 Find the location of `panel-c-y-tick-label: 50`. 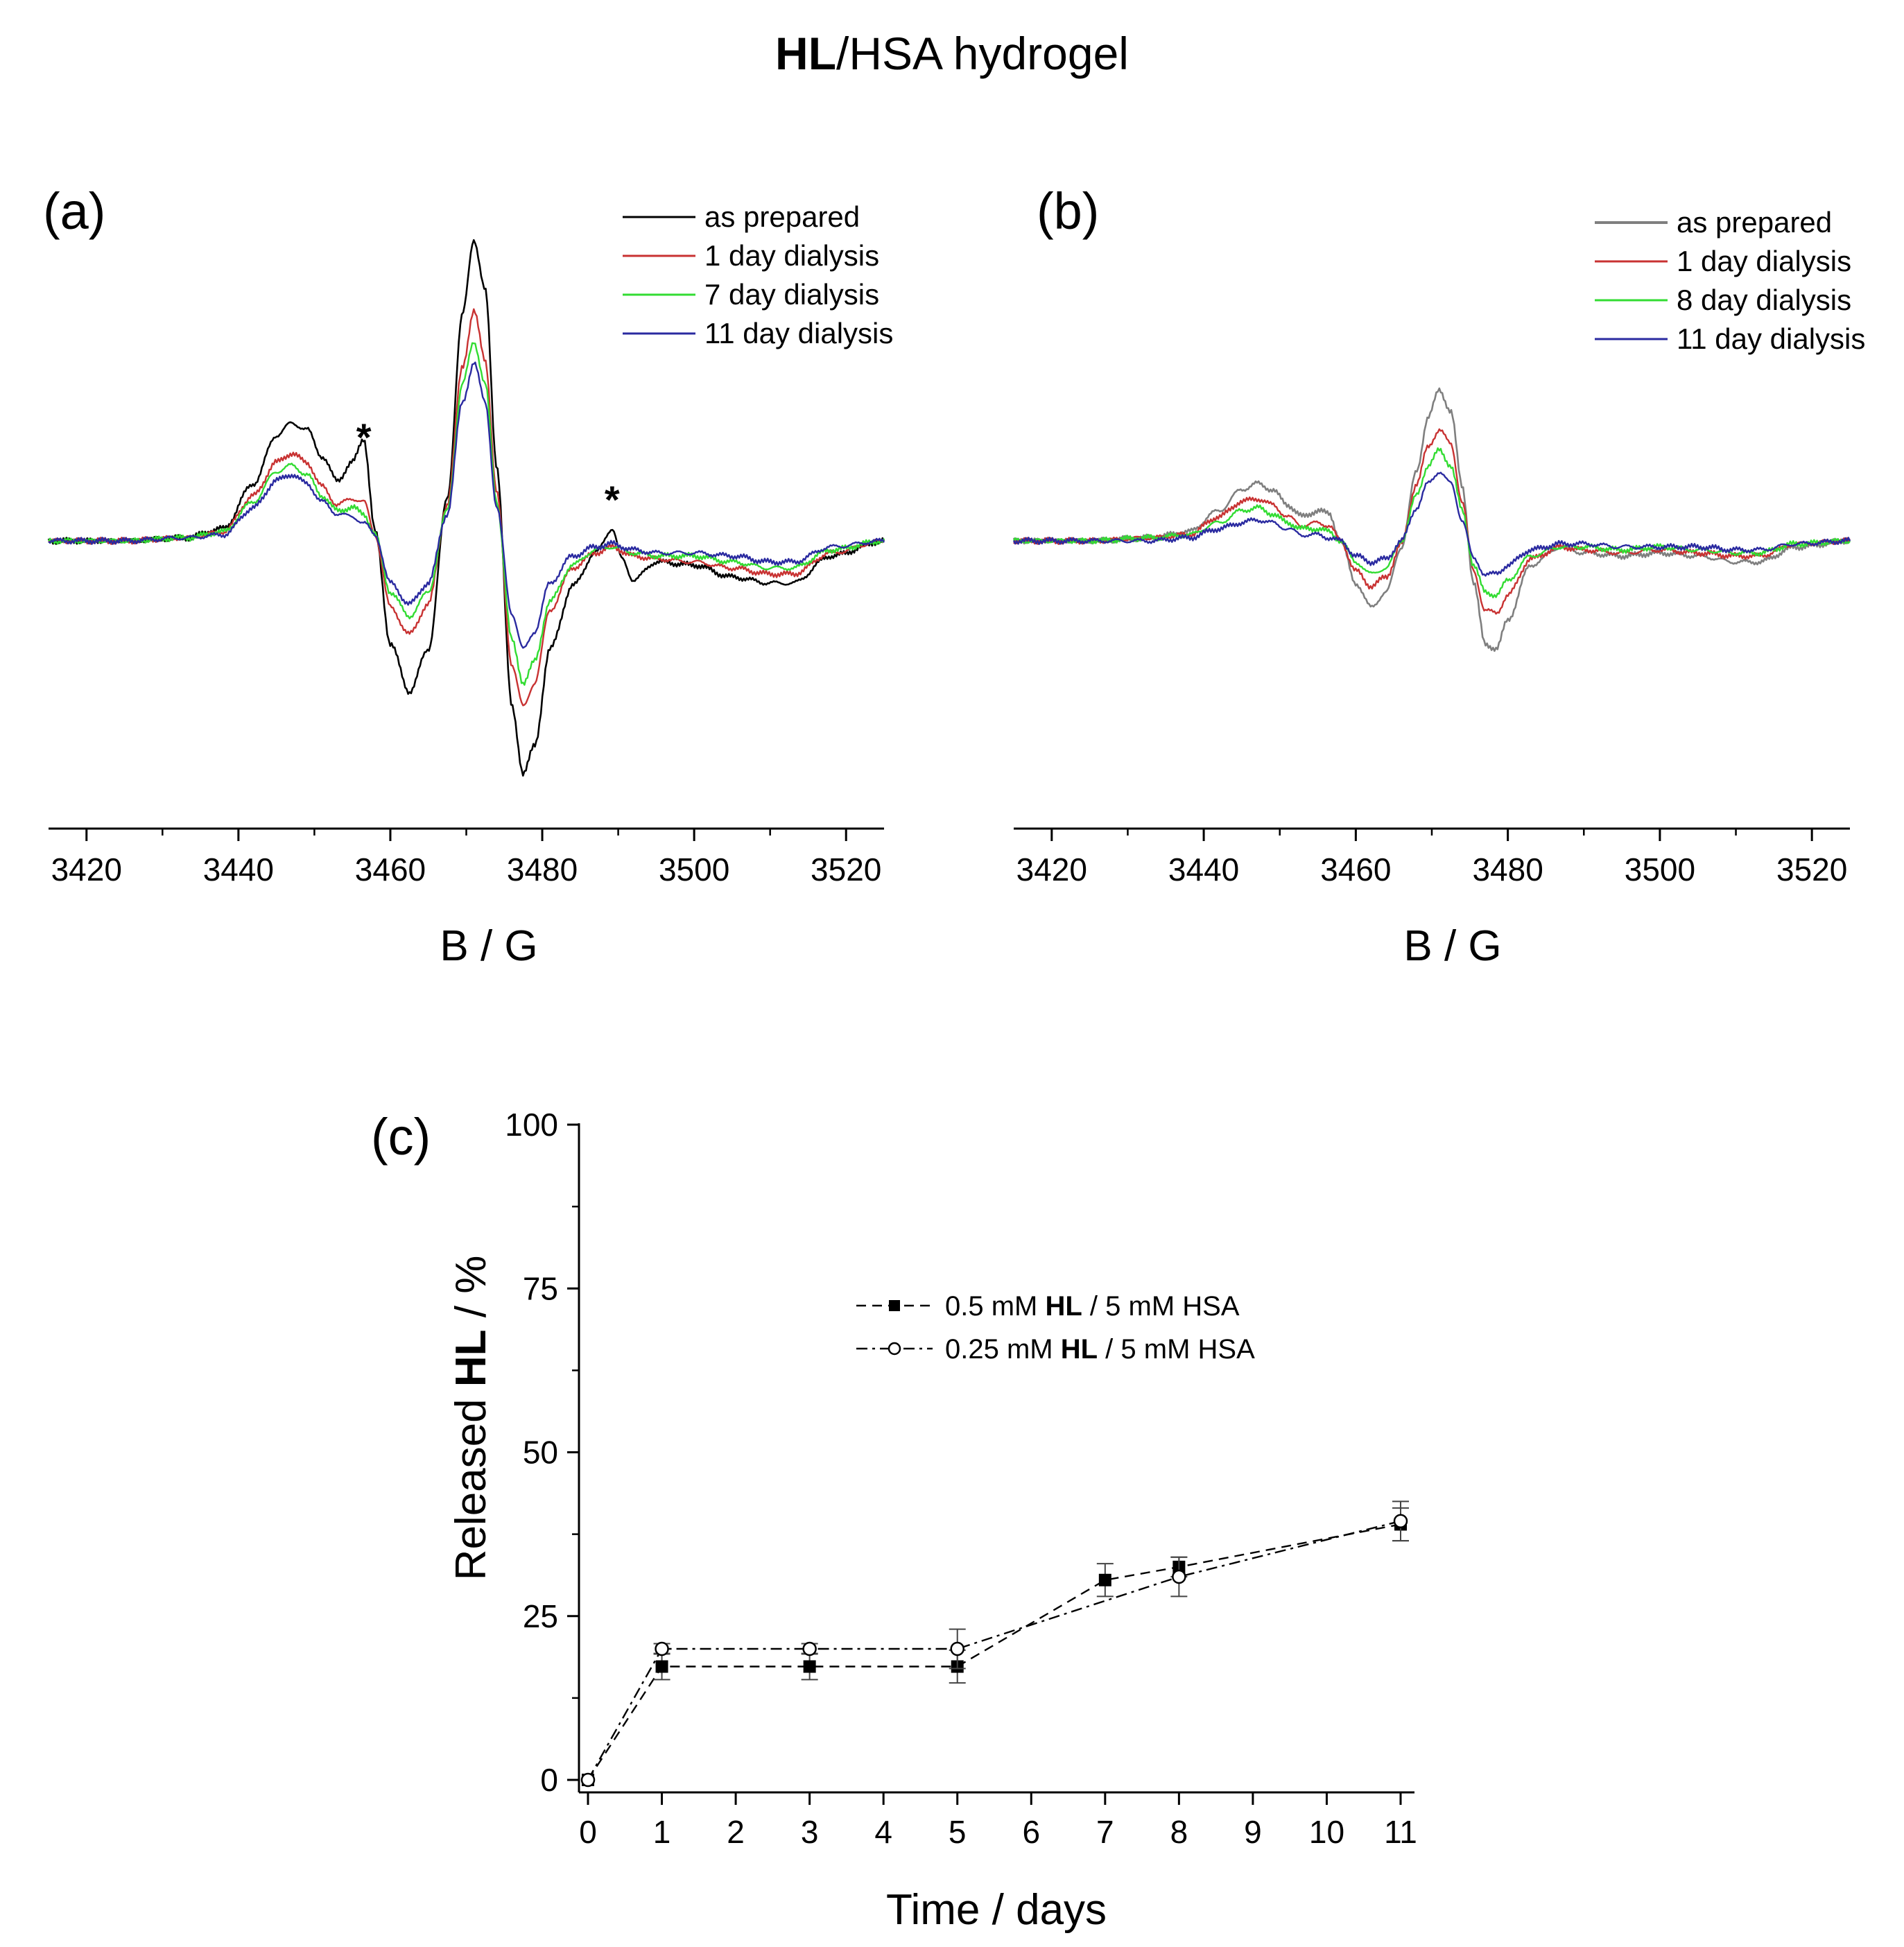

panel-c-y-tick-label: 50 is located at coordinates (540, 1453).